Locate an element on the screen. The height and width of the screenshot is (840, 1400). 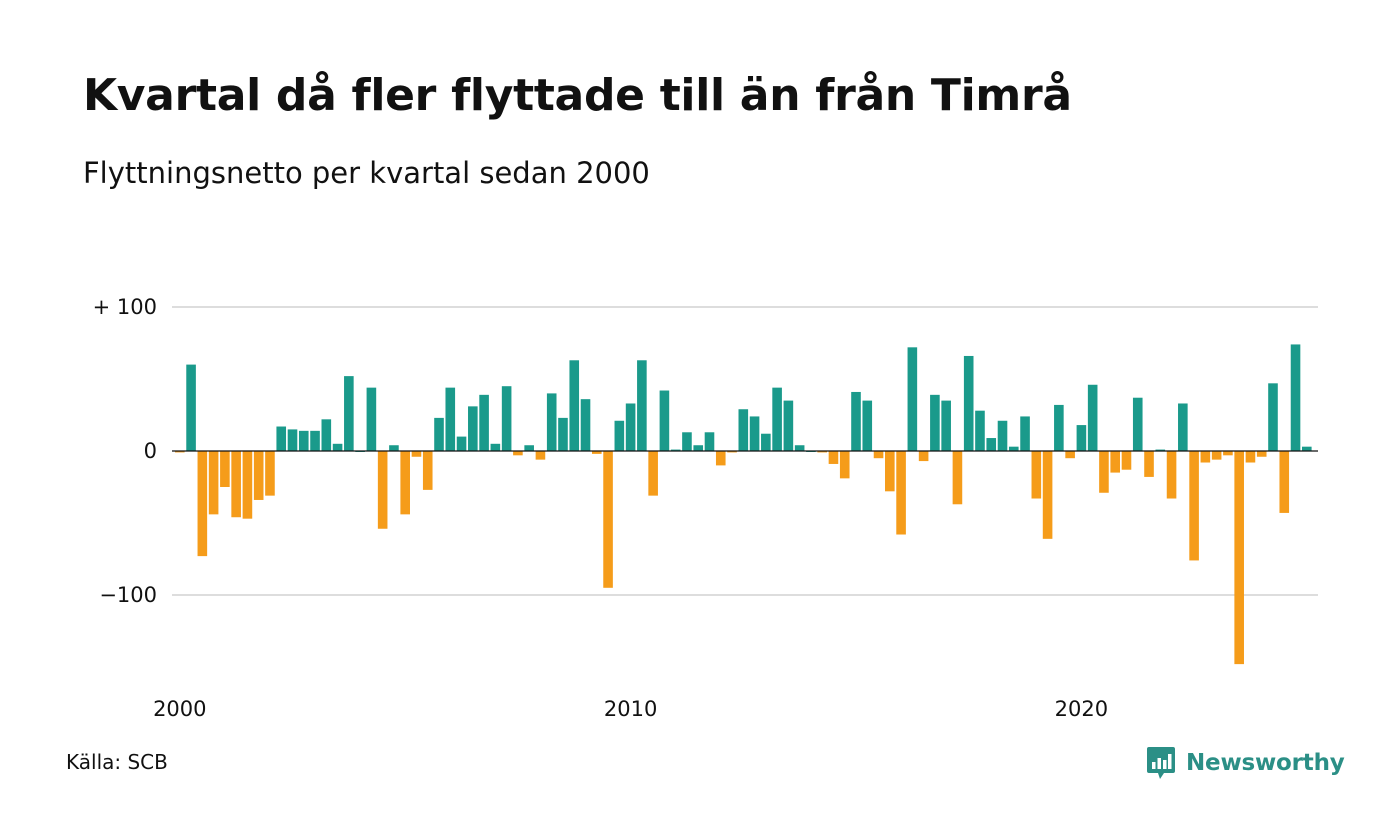
bar-2003K1 is located at coordinates (315, 440).